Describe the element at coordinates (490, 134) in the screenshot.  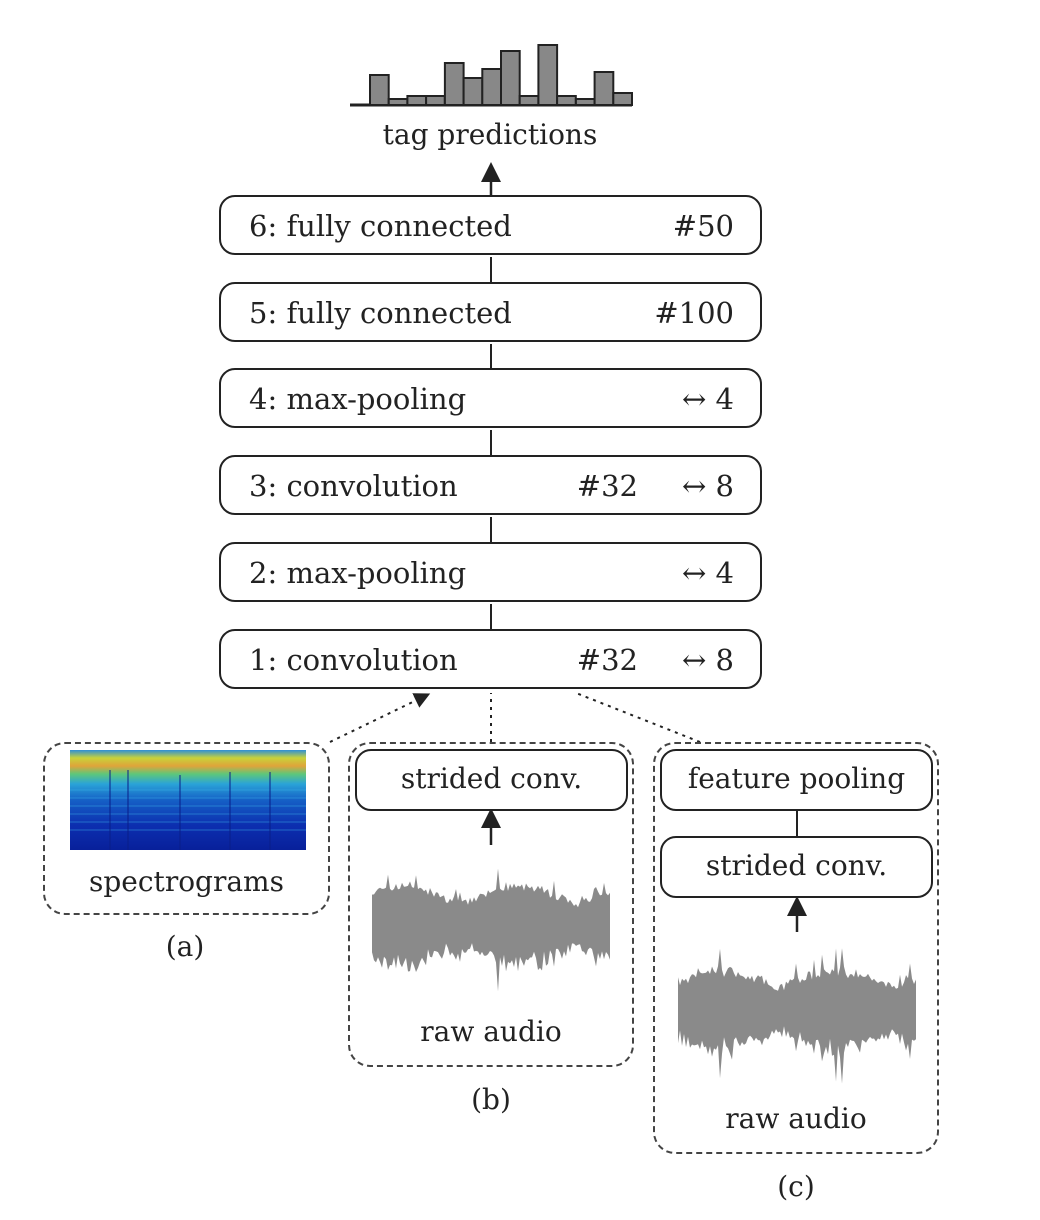
I see `tag-predictions-label: tag predictions` at that location.